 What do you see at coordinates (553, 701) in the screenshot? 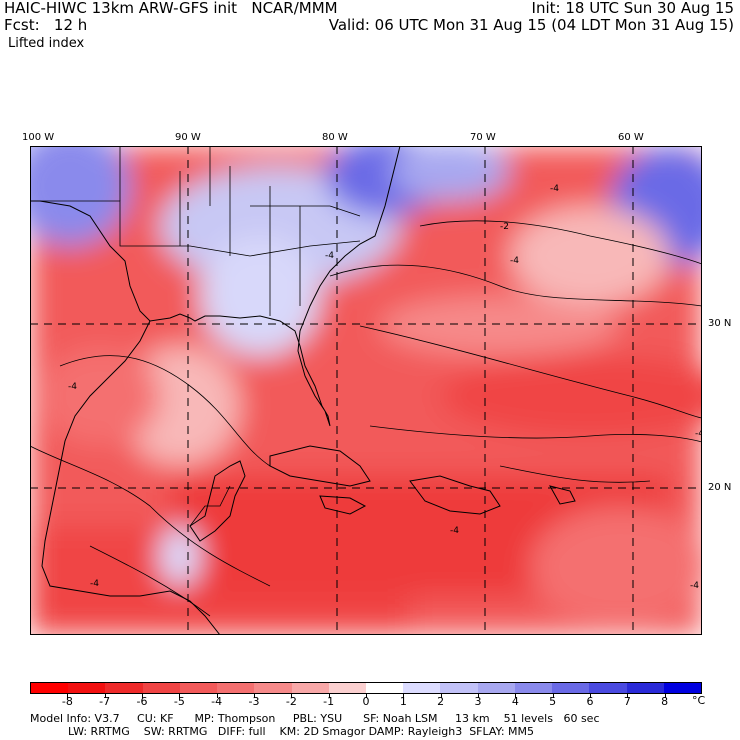
I see `colorbar-label: 5` at bounding box center [553, 701].